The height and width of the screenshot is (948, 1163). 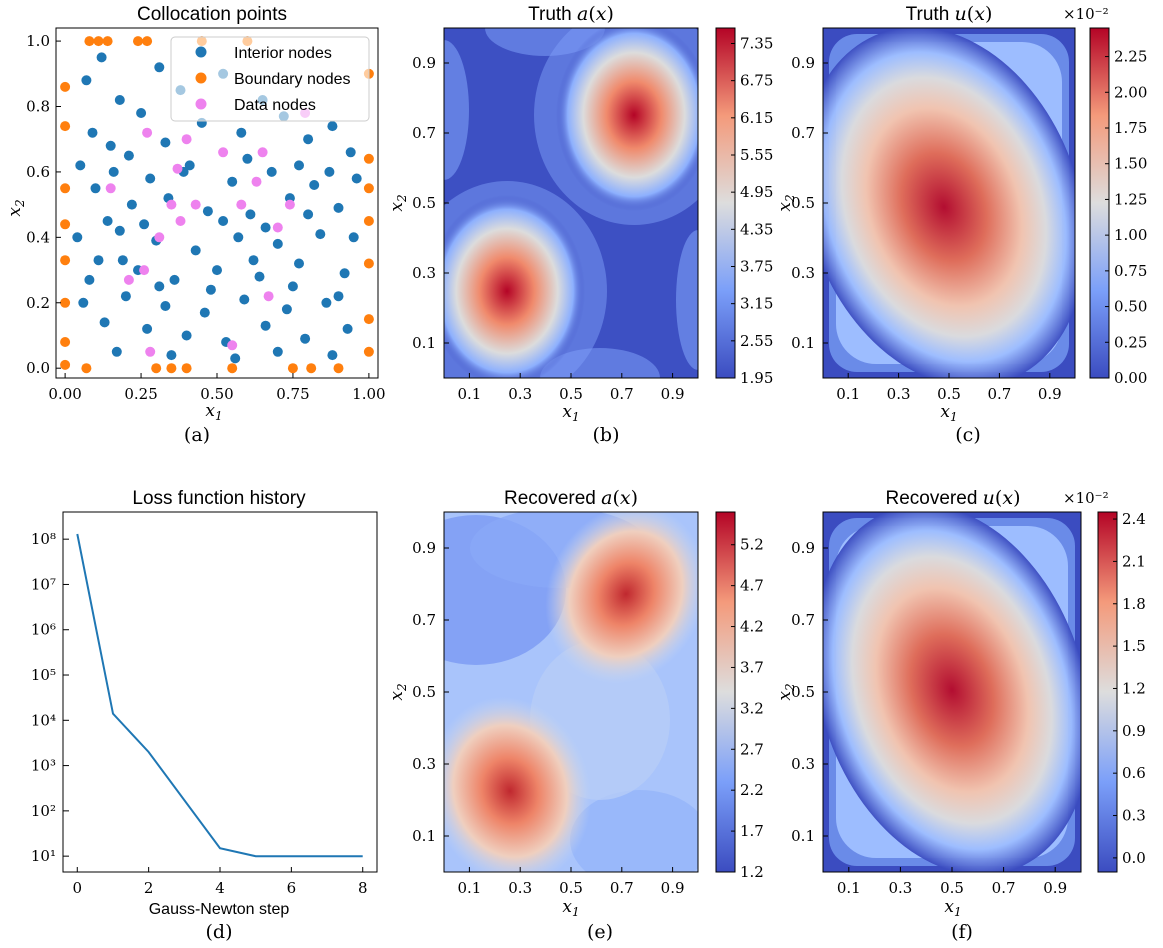 I want to click on colorbar-tick-label: 5.2, so click(x=752, y=545).